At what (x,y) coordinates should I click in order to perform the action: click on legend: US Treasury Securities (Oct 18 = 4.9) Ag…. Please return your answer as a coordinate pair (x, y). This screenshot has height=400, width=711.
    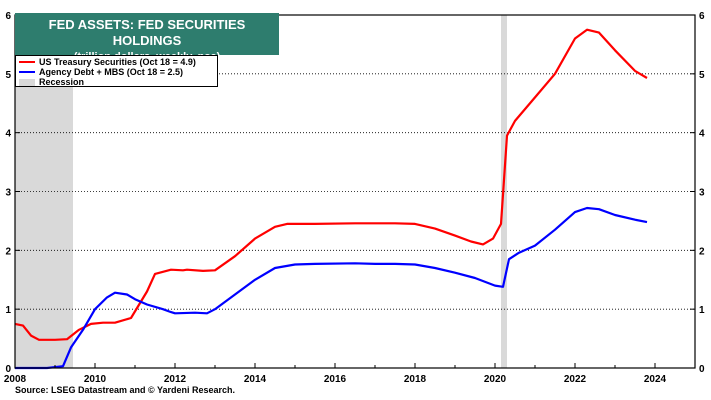
    Looking at the image, I should click on (116, 71).